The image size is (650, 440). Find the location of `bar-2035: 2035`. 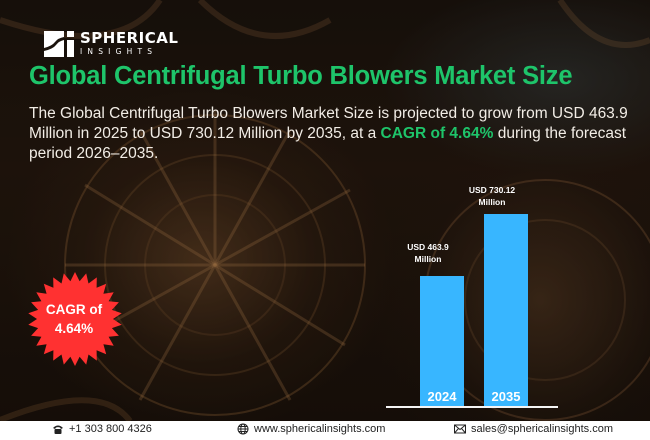

bar-2035: 2035 is located at coordinates (506, 310).